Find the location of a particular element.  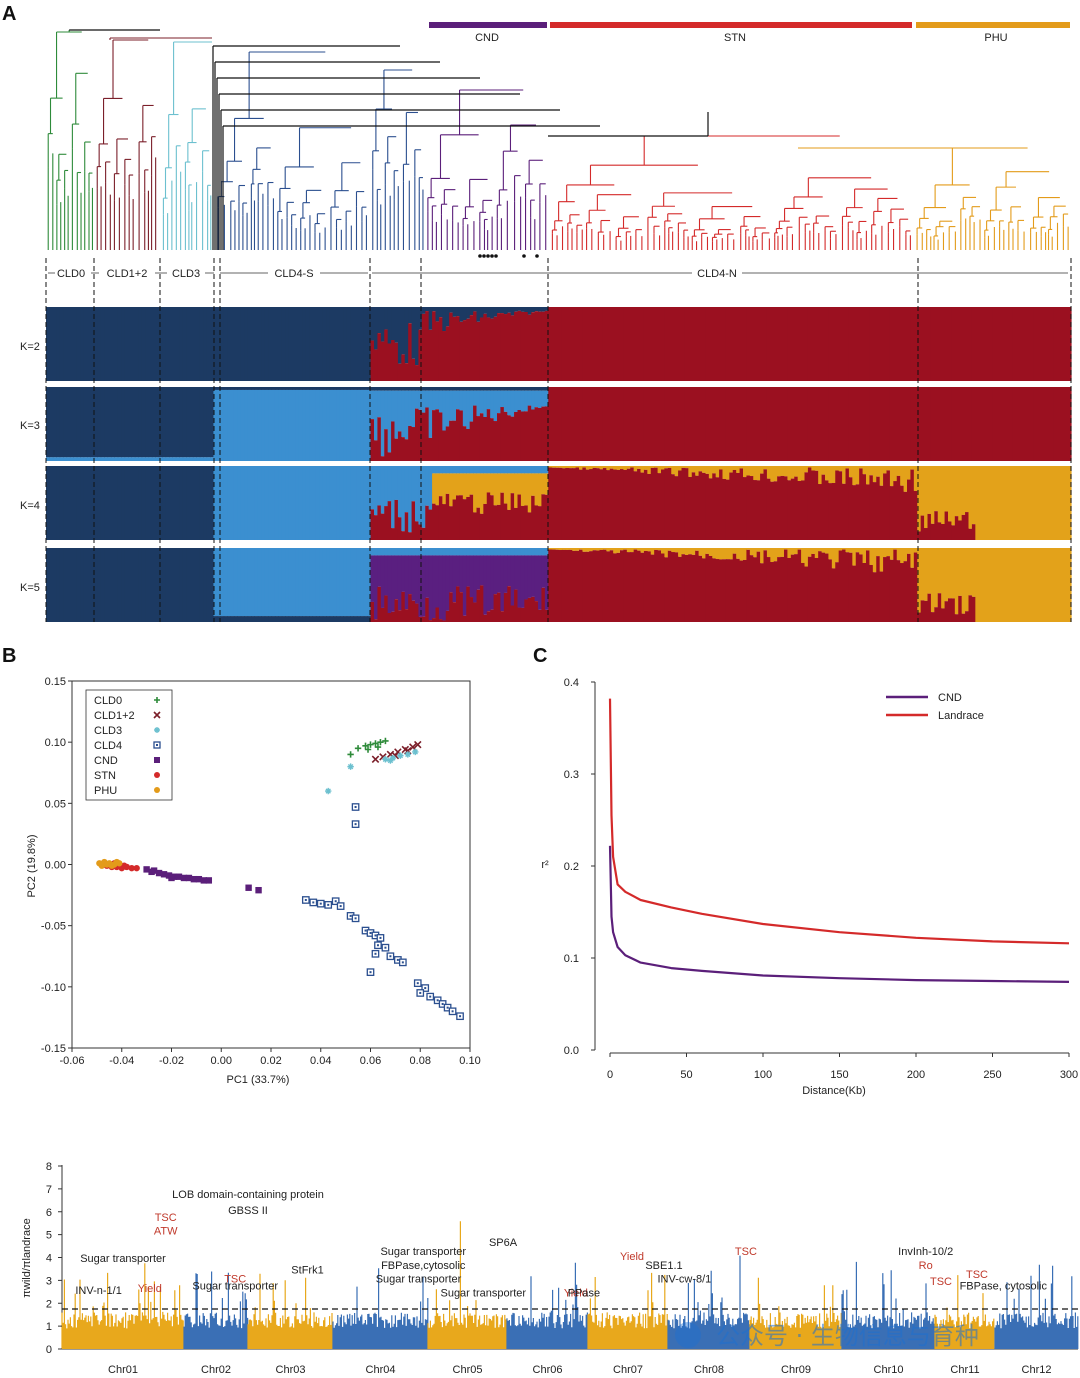

div-bars is located at coordinates (709, 1302).